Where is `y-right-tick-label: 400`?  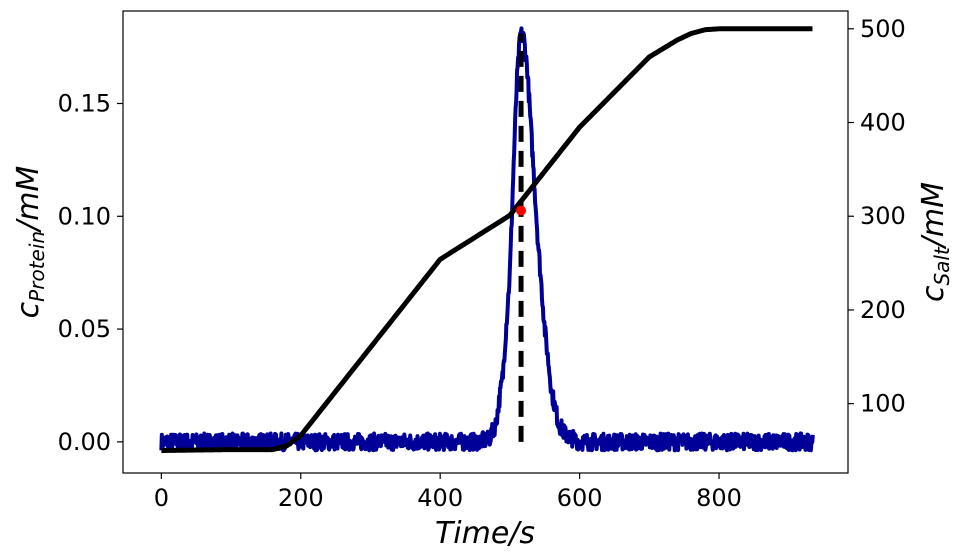
y-right-tick-label: 400 is located at coordinates (883, 123).